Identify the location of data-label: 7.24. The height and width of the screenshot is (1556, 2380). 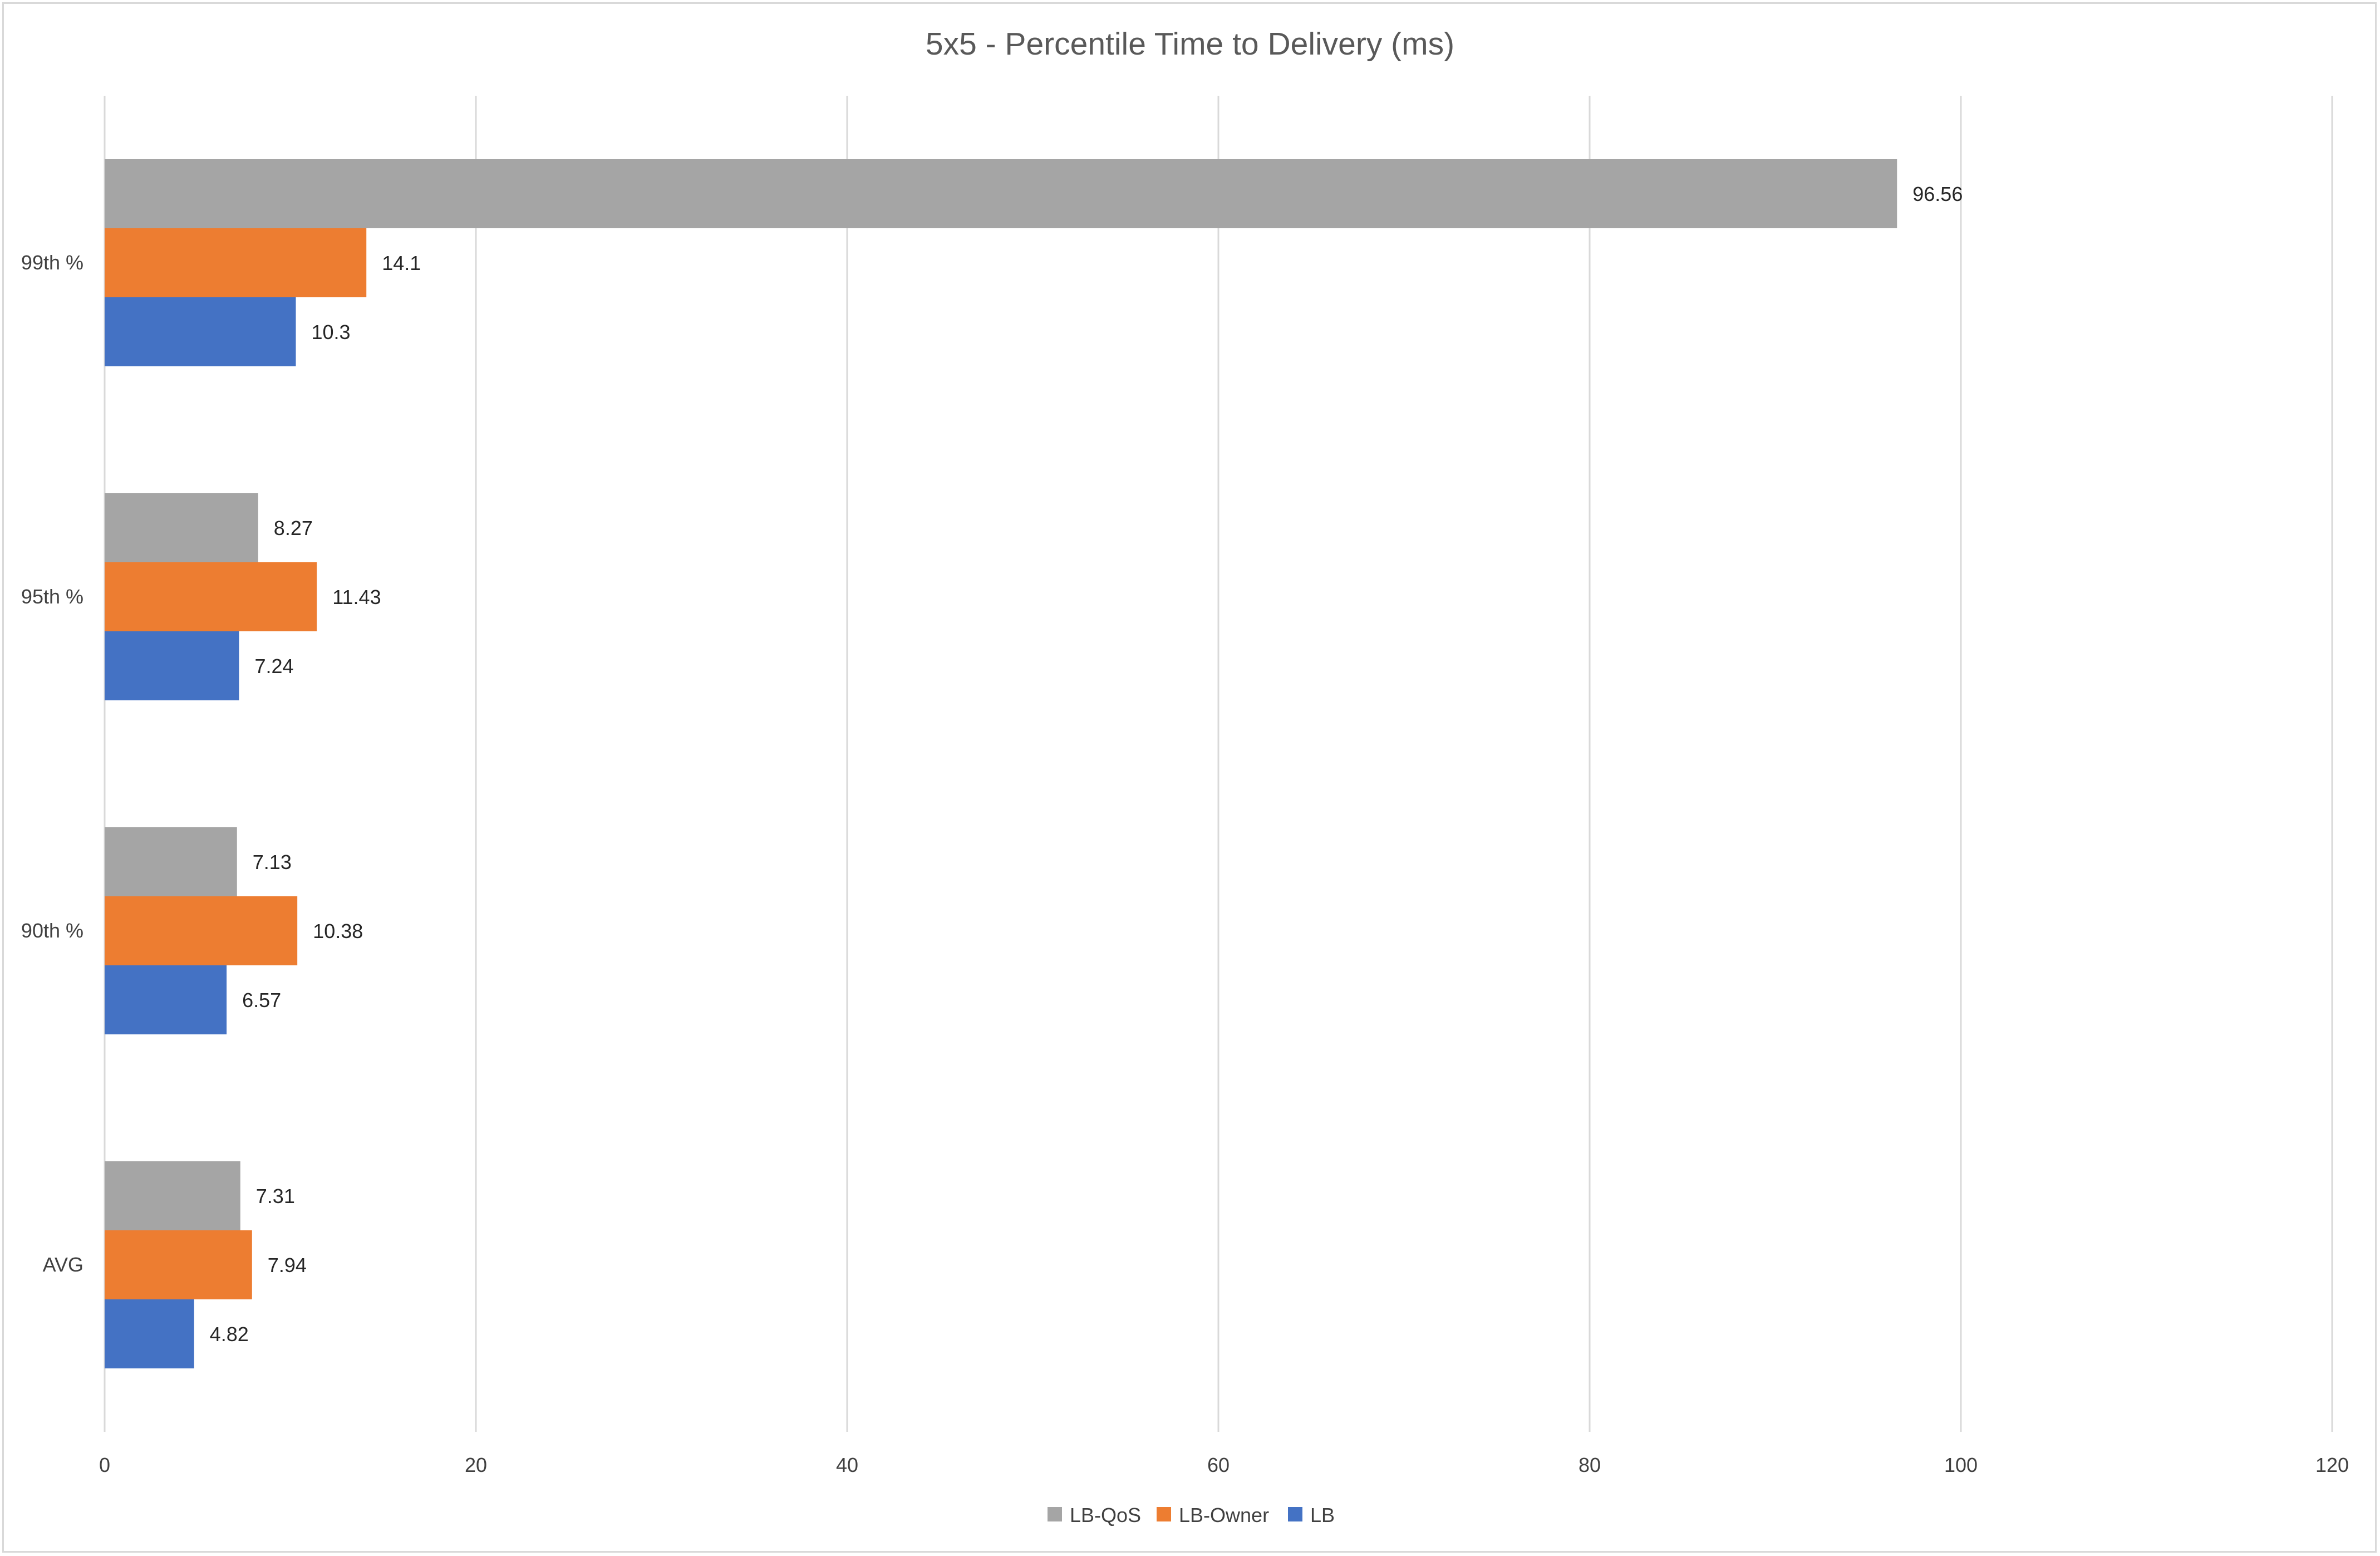
(273, 666).